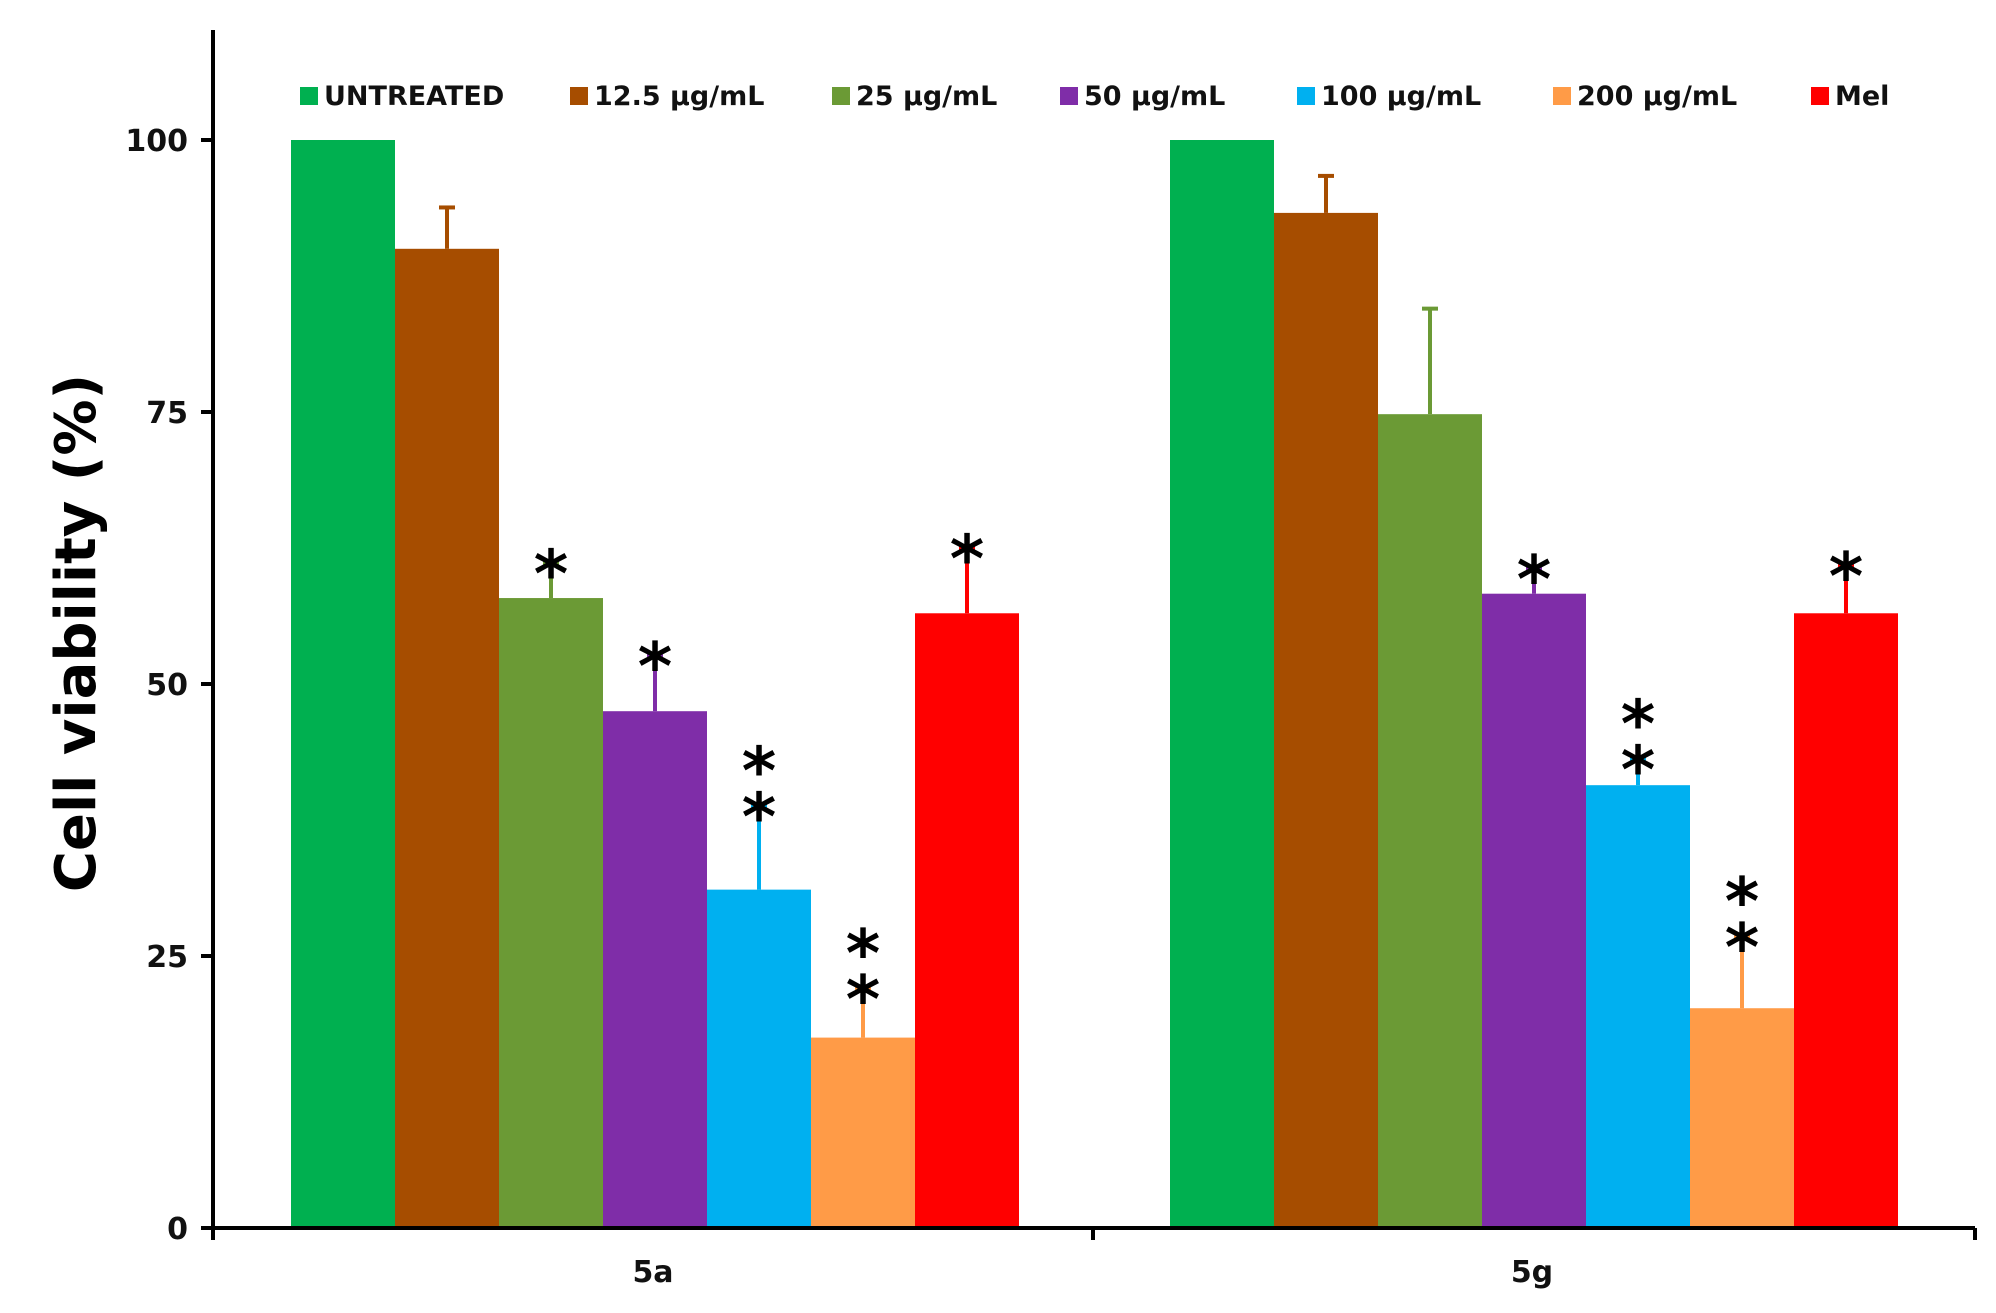 This screenshot has width=1996, height=1313. Describe the element at coordinates (156, 141) in the screenshot. I see `y-tick-label: 100` at that location.